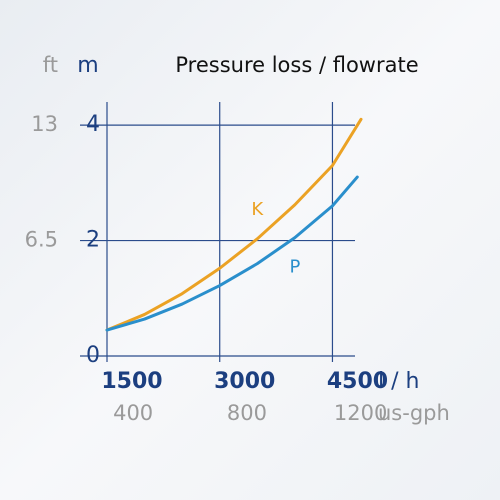 This screenshot has height=500, width=500. I want to click on x-tick-label: 4500, so click(357, 381).